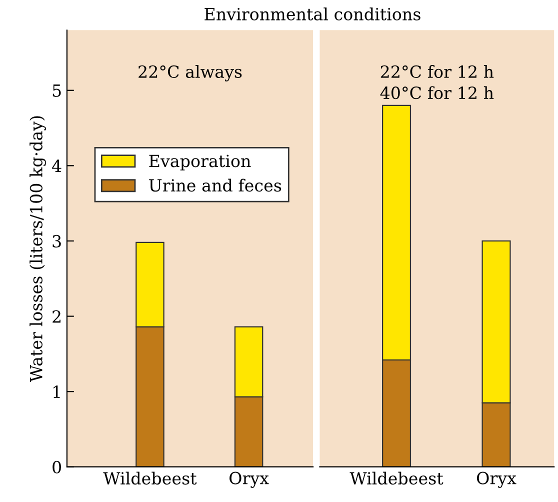 The width and height of the screenshot is (558, 502). What do you see at coordinates (437, 82) in the screenshot?
I see `text: 22°C for 12 h 40°C for 12 h` at bounding box center [437, 82].